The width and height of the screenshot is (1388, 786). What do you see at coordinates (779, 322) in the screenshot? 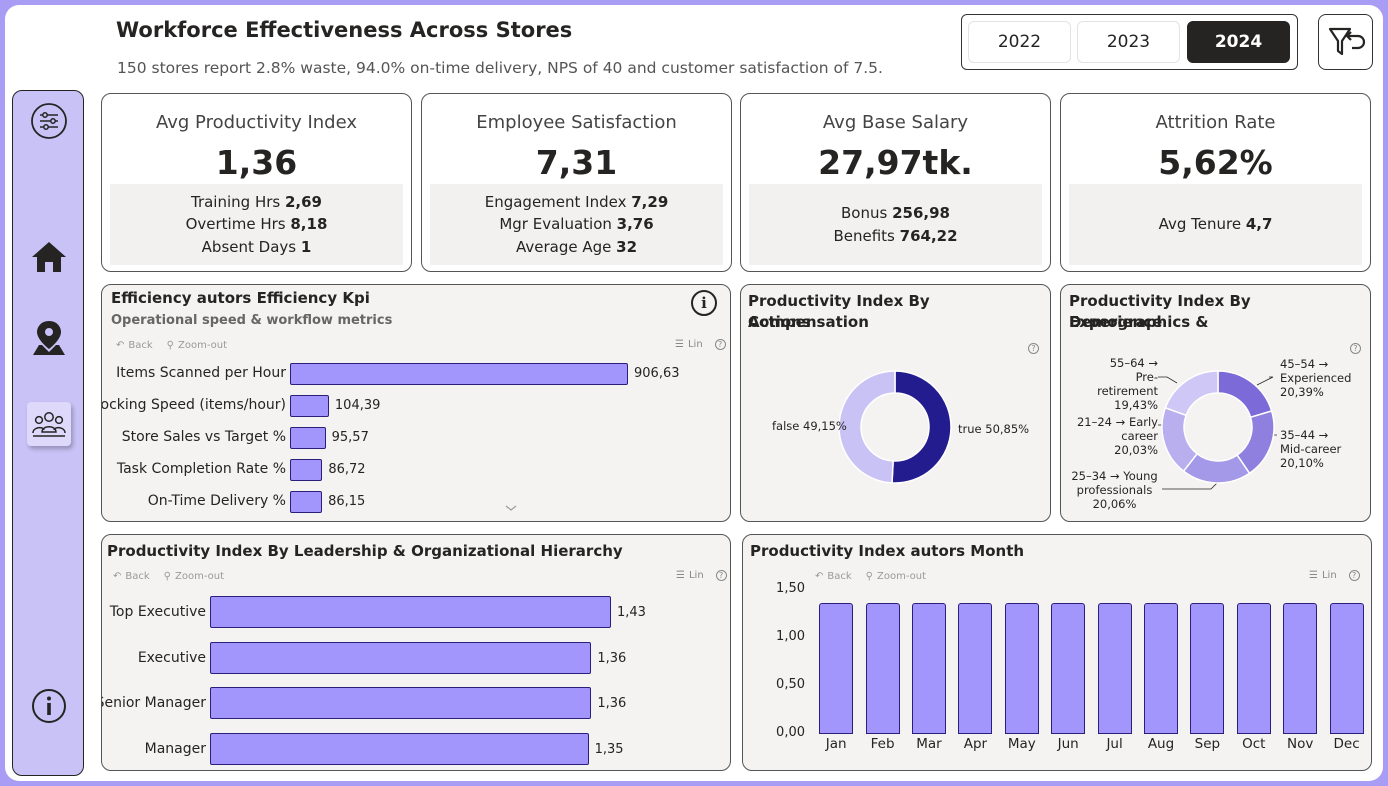
I see `compensation-title-line2: Actions` at bounding box center [779, 322].